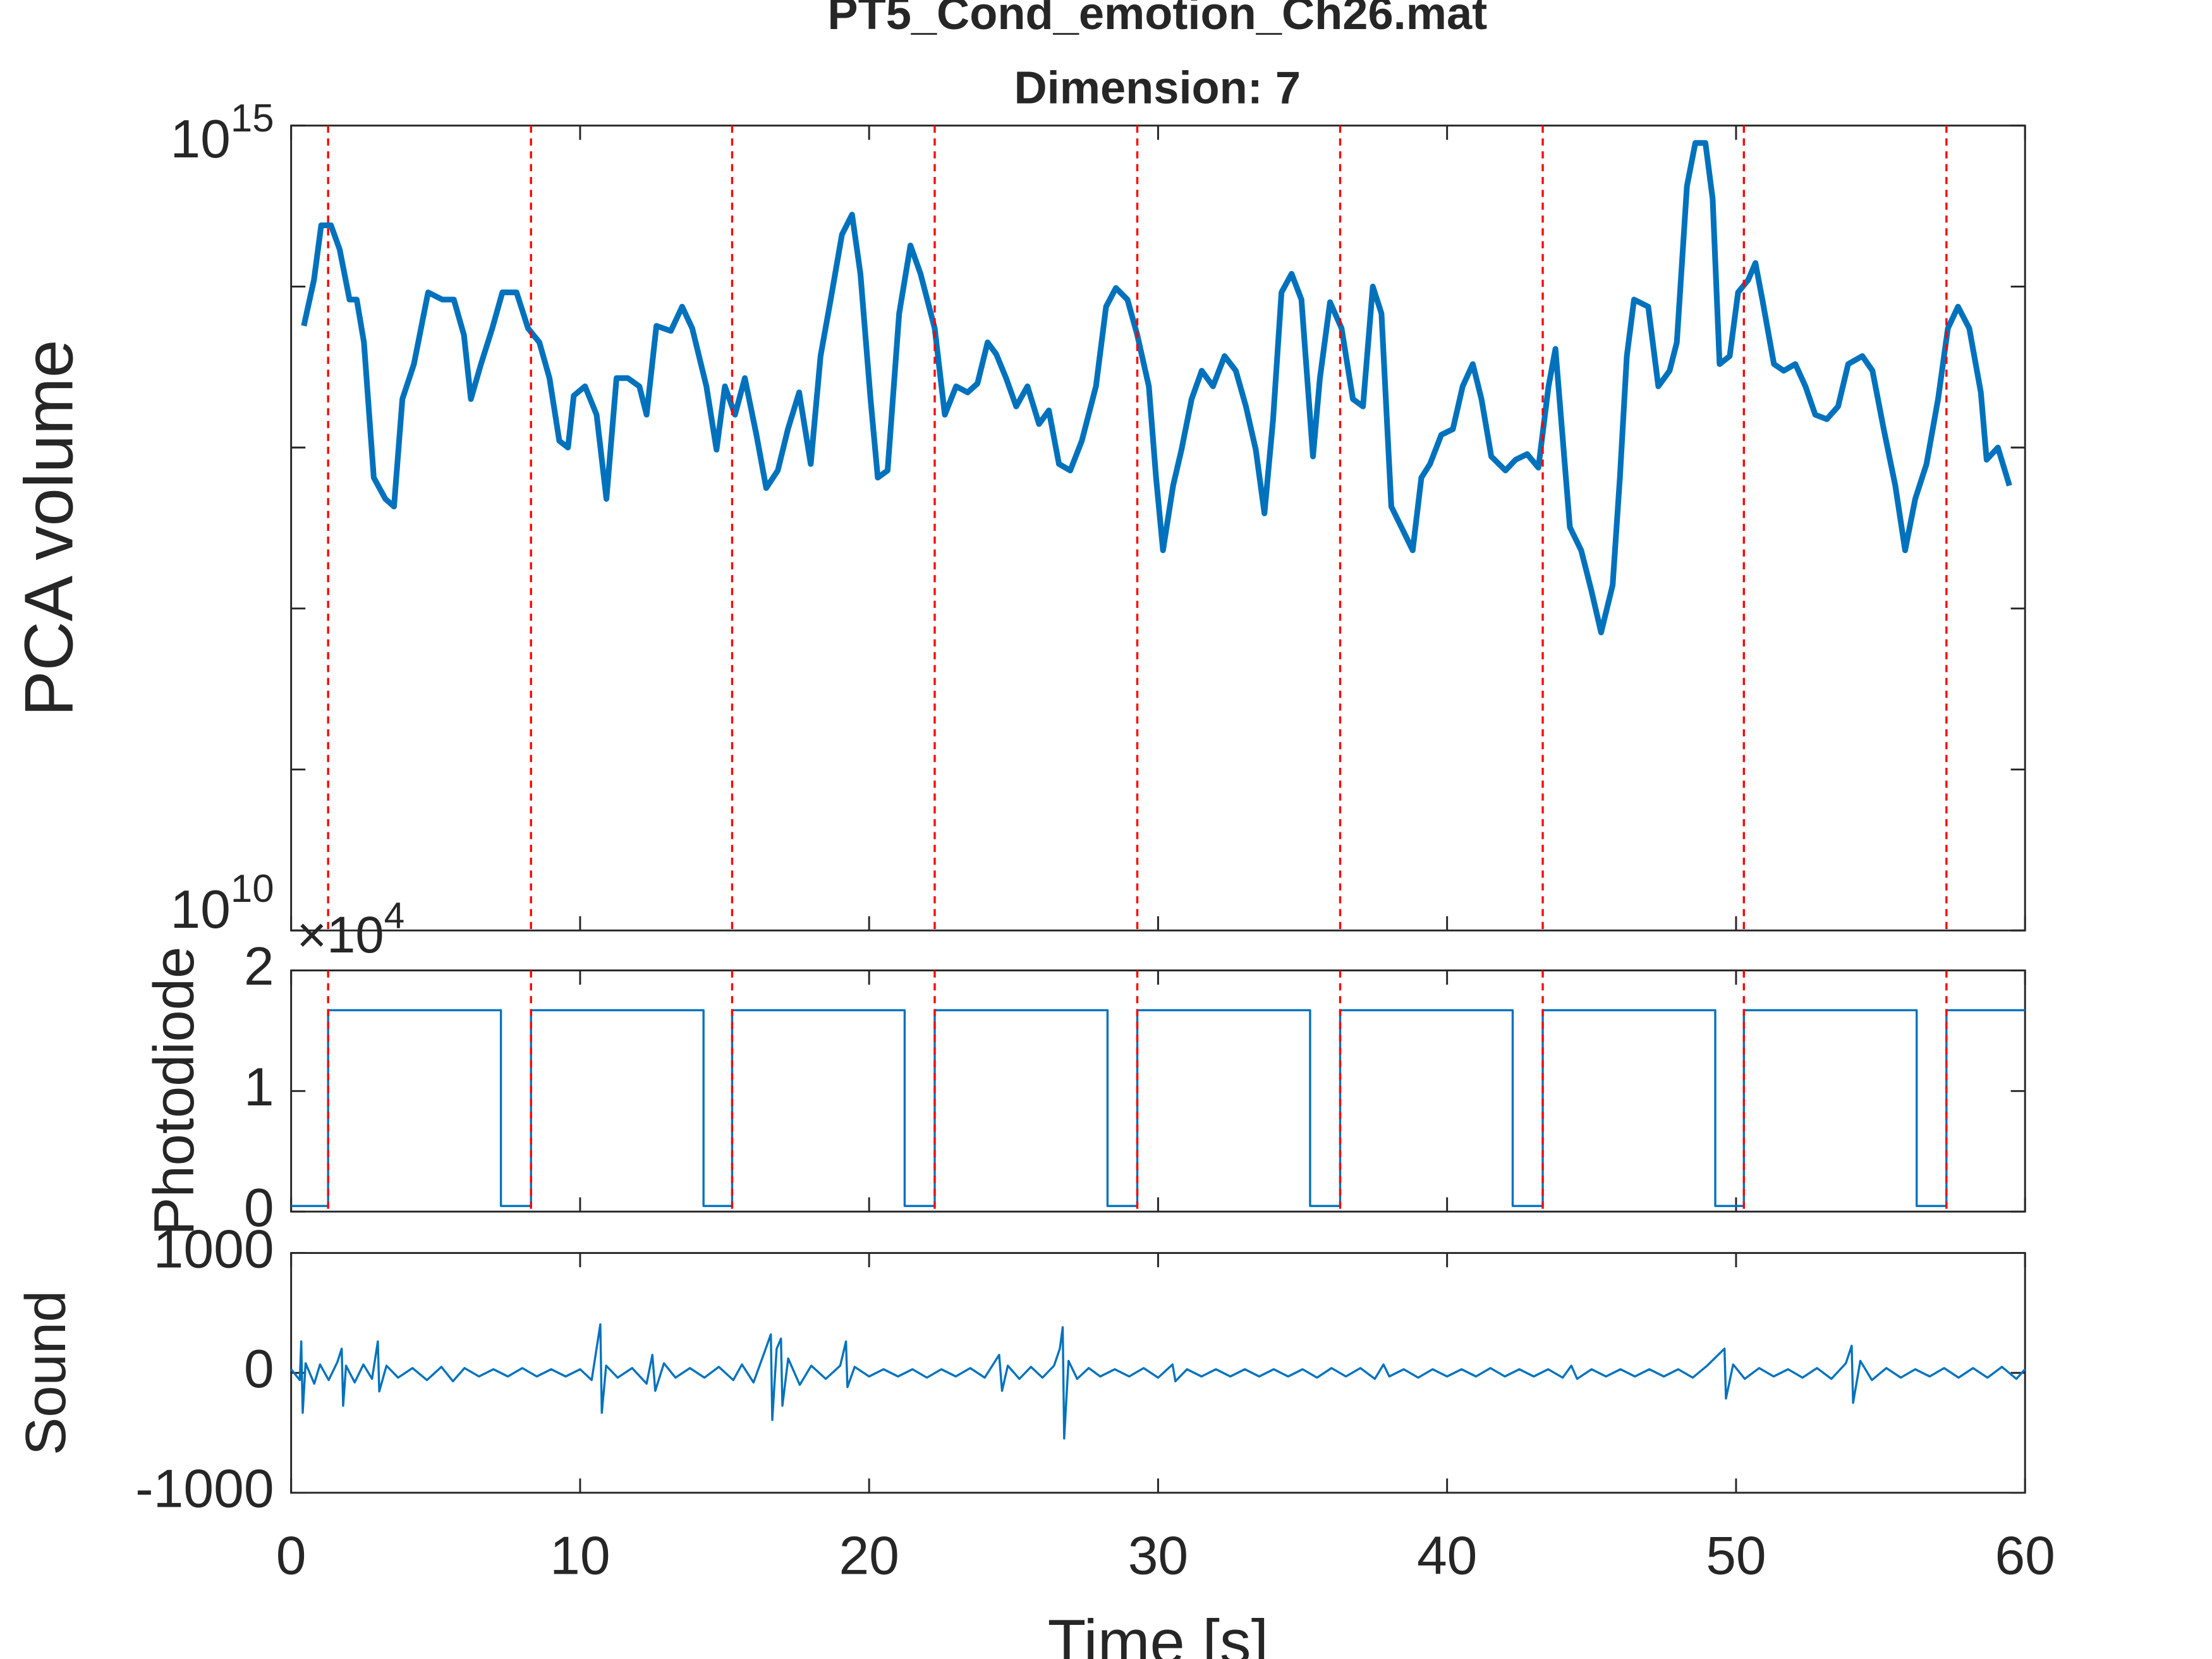 Image resolution: width=2212 pixels, height=1659 pixels. Describe the element at coordinates (222, 133) in the screenshot. I see `y-tick-label: 1015` at that location.